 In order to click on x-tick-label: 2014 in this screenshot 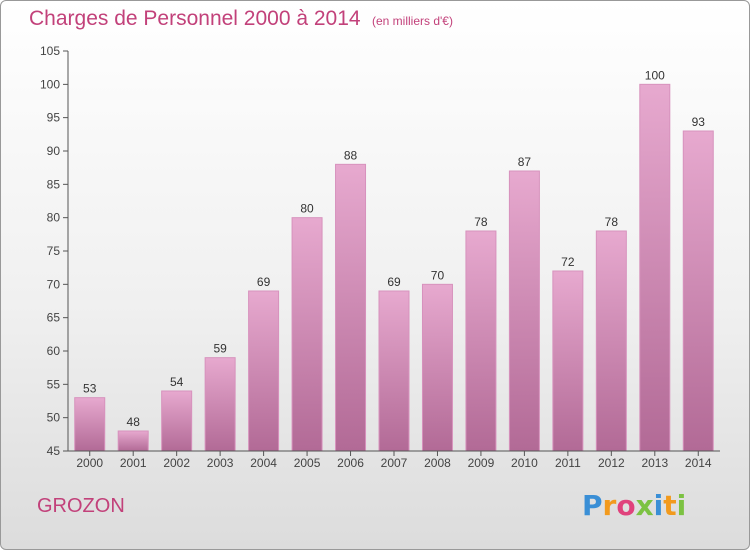, I will do `click(698, 463)`.